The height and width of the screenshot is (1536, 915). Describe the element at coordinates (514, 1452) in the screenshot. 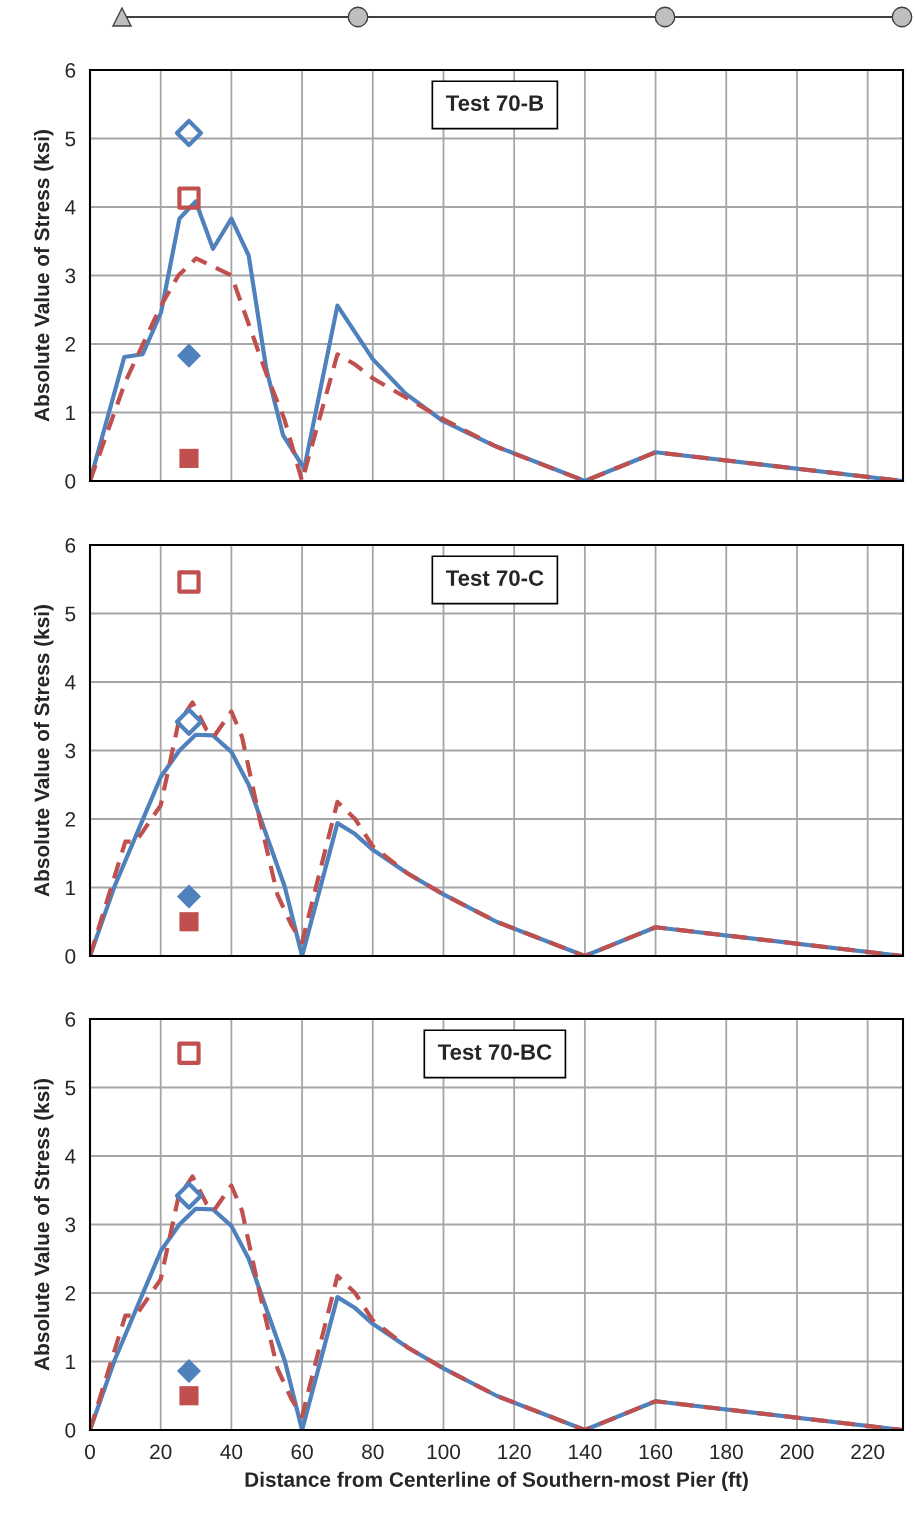

I see `x-tick-label: 120` at that location.